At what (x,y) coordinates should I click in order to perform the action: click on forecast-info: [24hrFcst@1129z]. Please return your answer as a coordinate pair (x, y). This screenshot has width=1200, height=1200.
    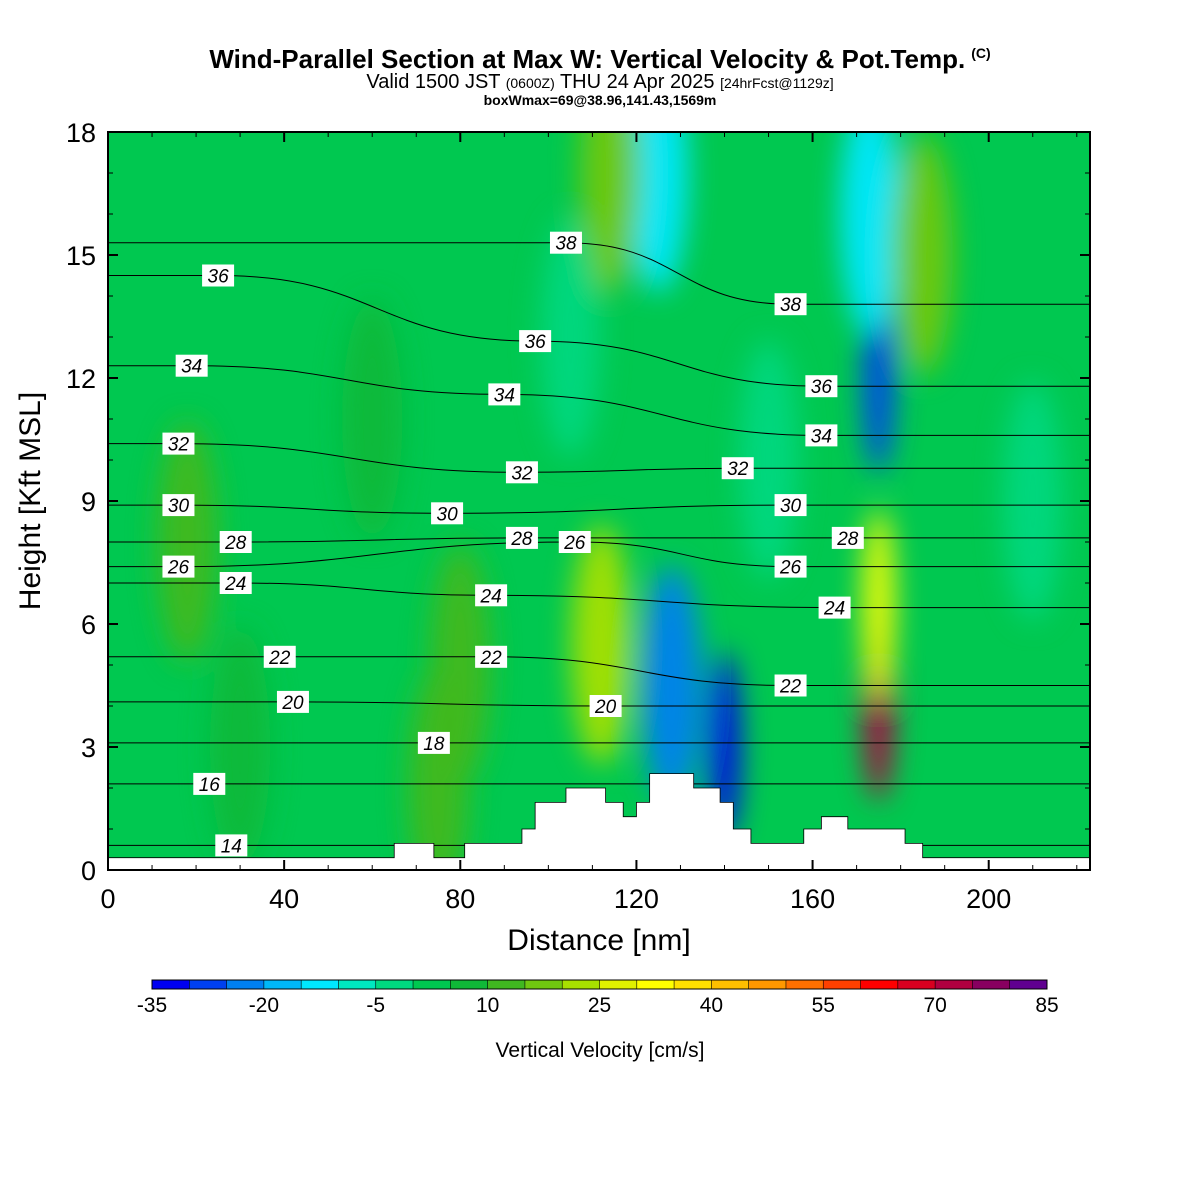
    Looking at the image, I should click on (777, 83).